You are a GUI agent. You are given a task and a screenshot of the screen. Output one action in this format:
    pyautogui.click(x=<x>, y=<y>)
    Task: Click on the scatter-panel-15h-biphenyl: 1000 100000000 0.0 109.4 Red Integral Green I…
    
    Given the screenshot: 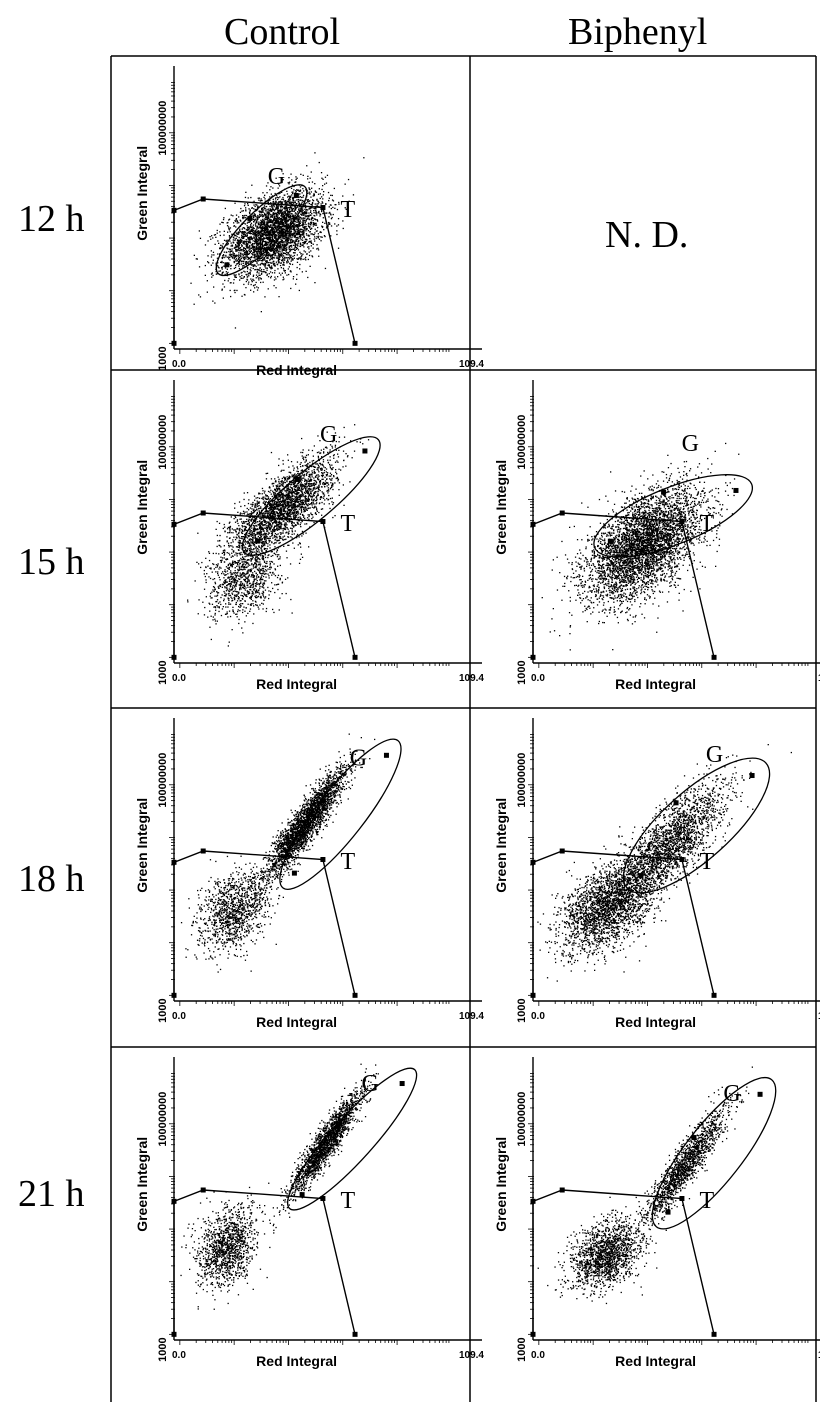 What is the action you would take?
    pyautogui.click(x=656, y=536)
    